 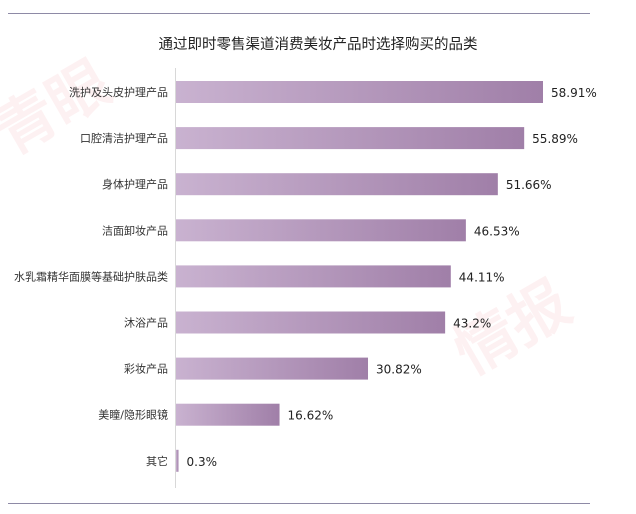 I want to click on category-label: 水乳霜精华面膜等基础护肤品类, so click(x=91, y=276).